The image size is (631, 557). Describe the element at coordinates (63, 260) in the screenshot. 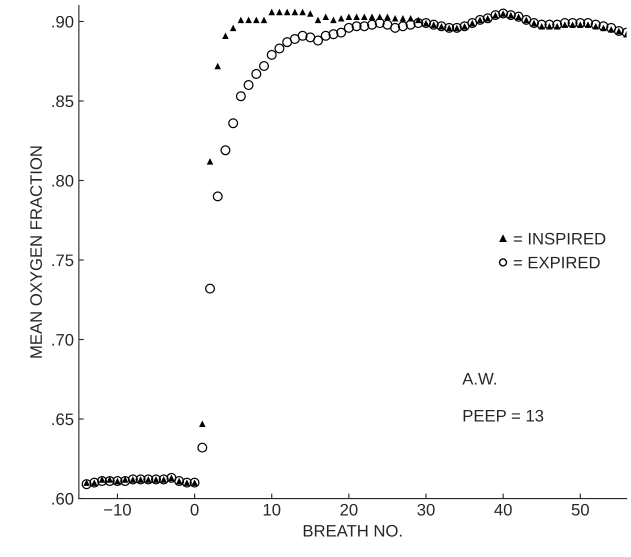

I see `y-tick-label: .75` at that location.